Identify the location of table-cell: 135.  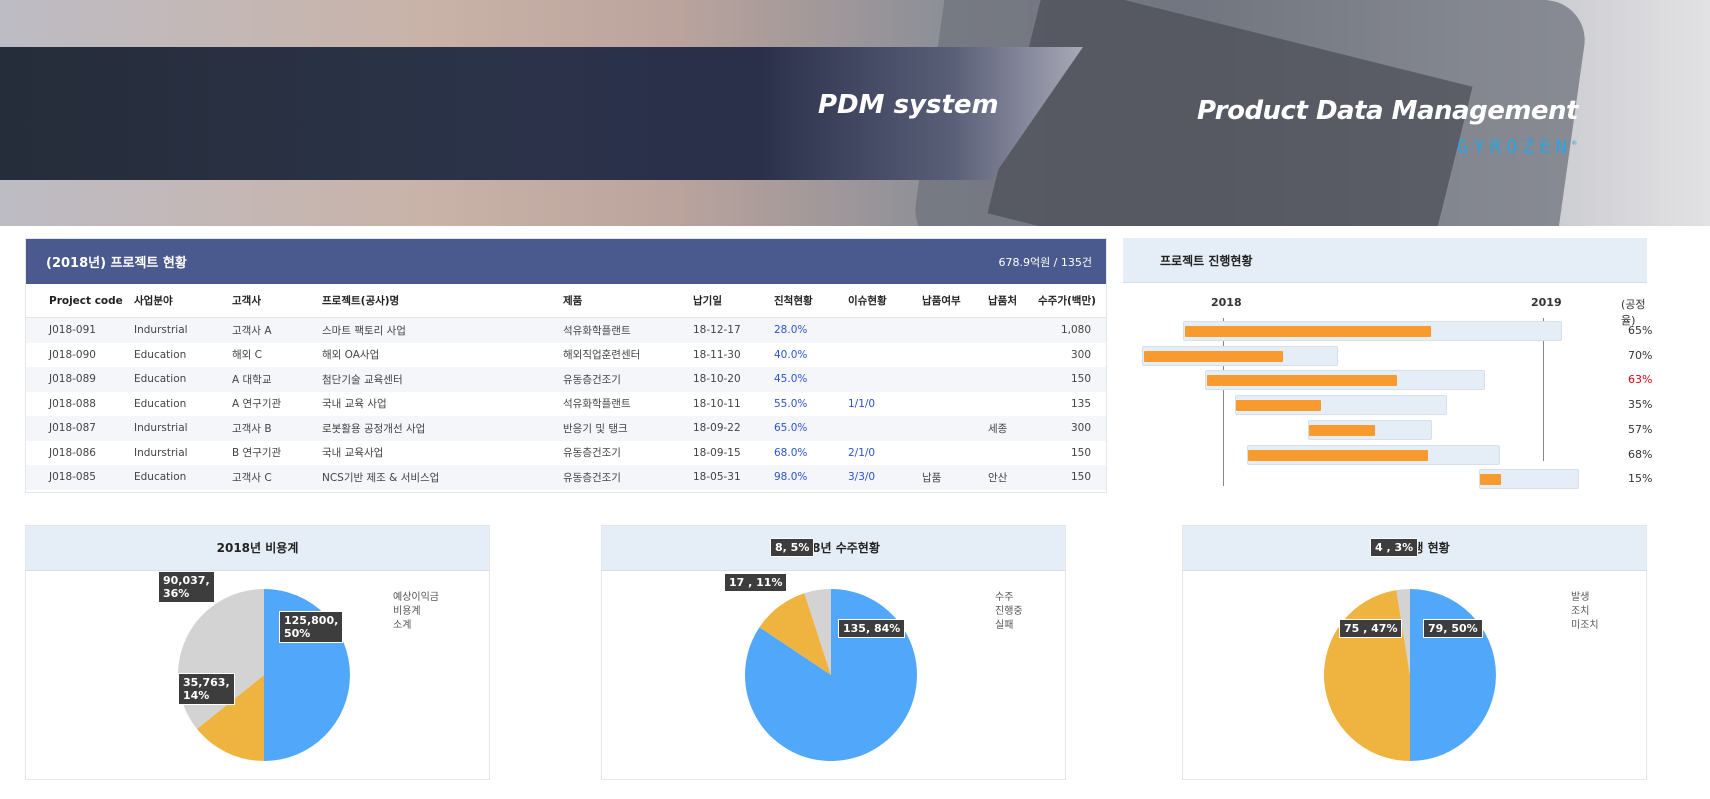
(1080, 403).